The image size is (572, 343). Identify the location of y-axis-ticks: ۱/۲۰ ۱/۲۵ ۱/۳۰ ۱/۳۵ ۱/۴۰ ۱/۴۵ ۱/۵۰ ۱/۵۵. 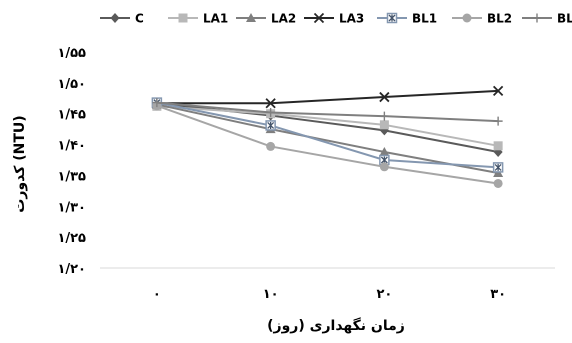
(71, 161).